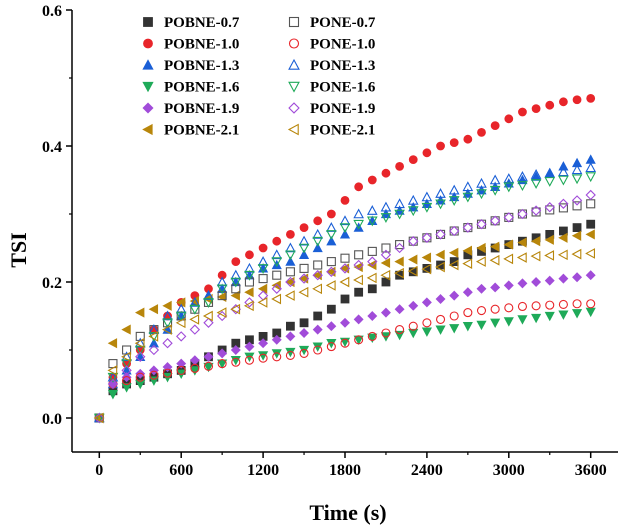  What do you see at coordinates (191, 23) in the screenshot?
I see `legend-item: POBNE-0.7` at bounding box center [191, 23].